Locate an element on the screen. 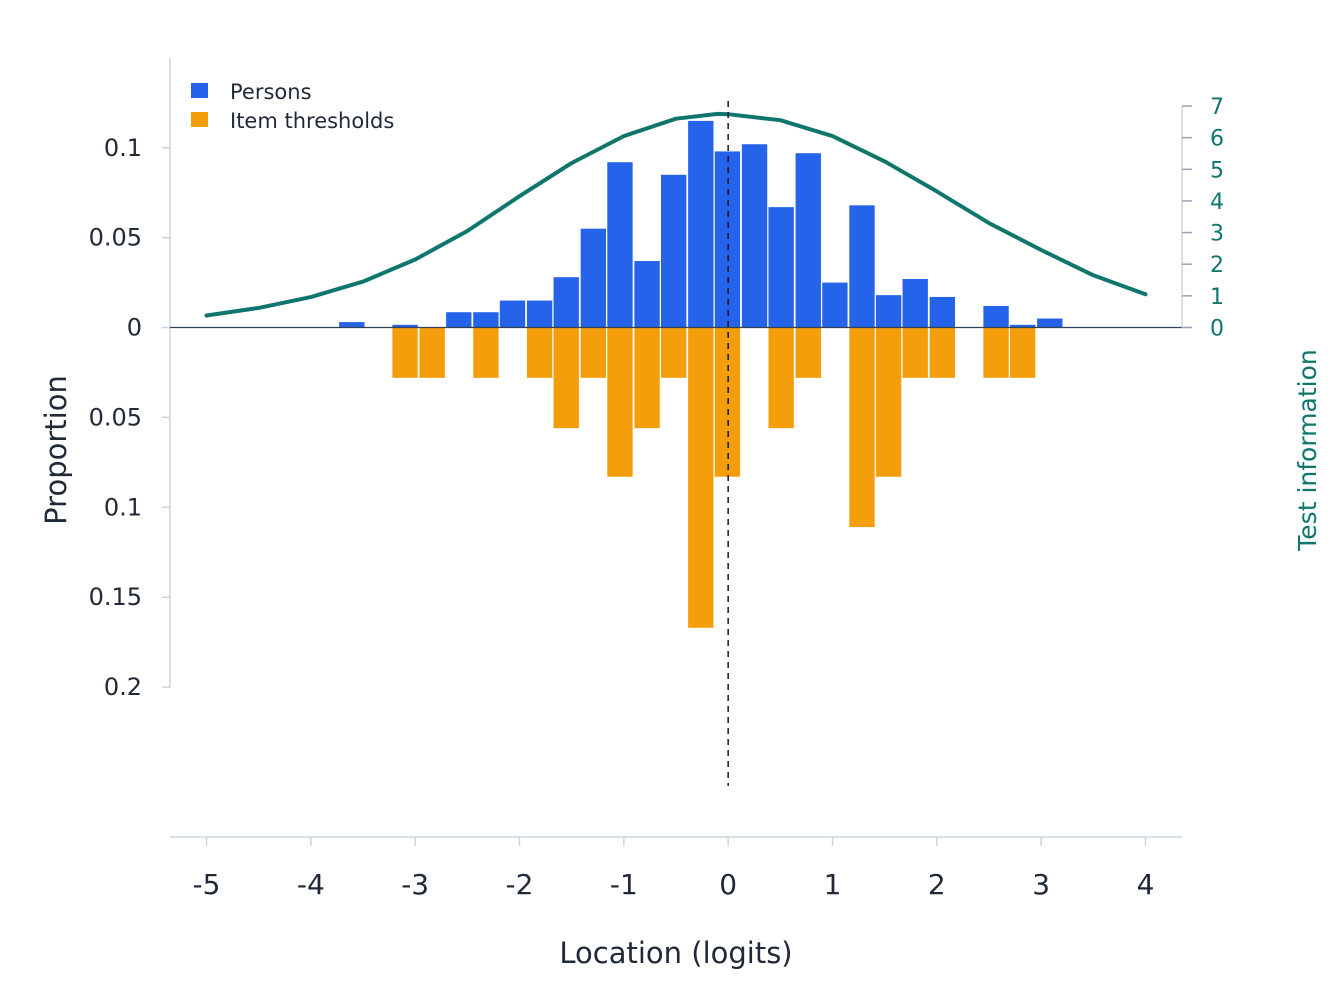 This screenshot has height=998, width=1344. x-tick-label-7: 2 is located at coordinates (937, 884).